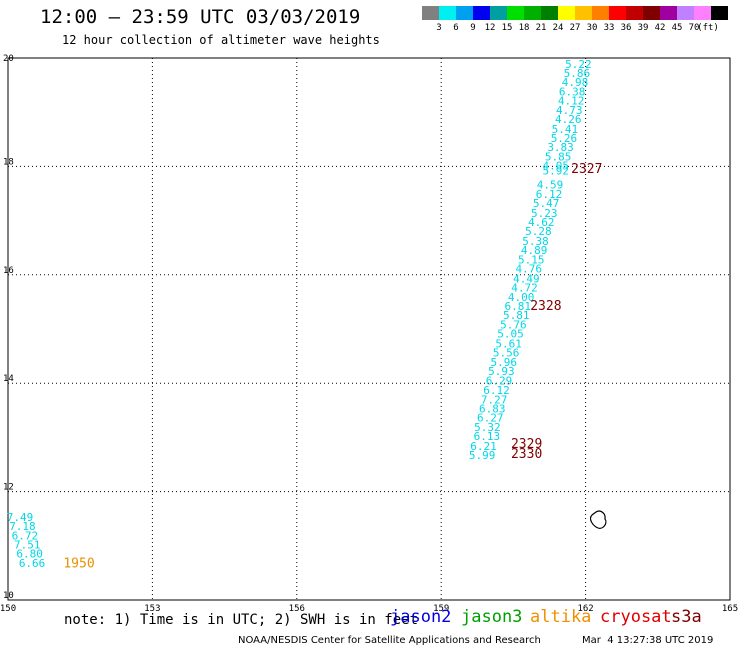  I want to click on mission-legend-jason2: jason2, so click(421, 617).